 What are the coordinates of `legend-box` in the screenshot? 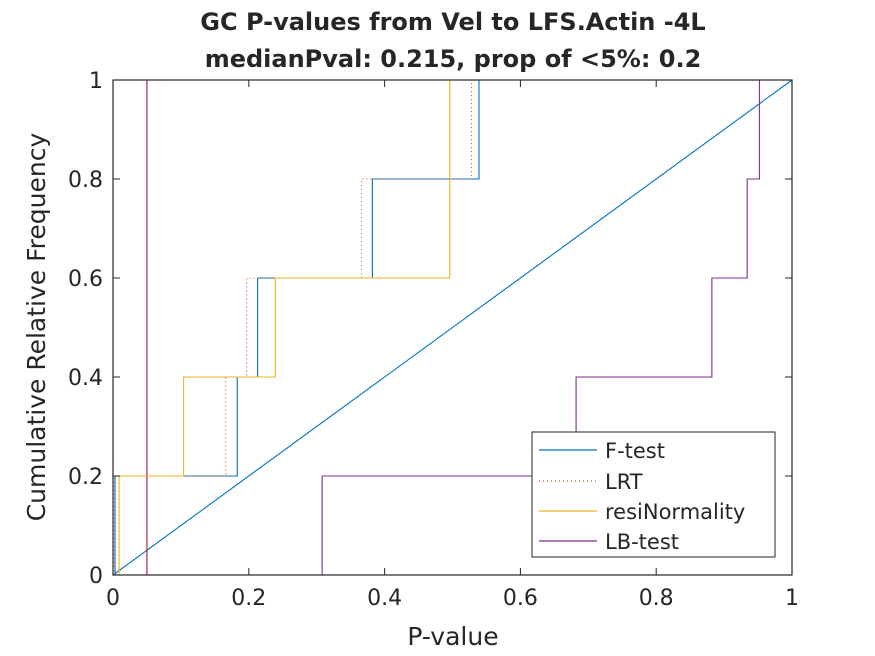 It's located at (653, 494).